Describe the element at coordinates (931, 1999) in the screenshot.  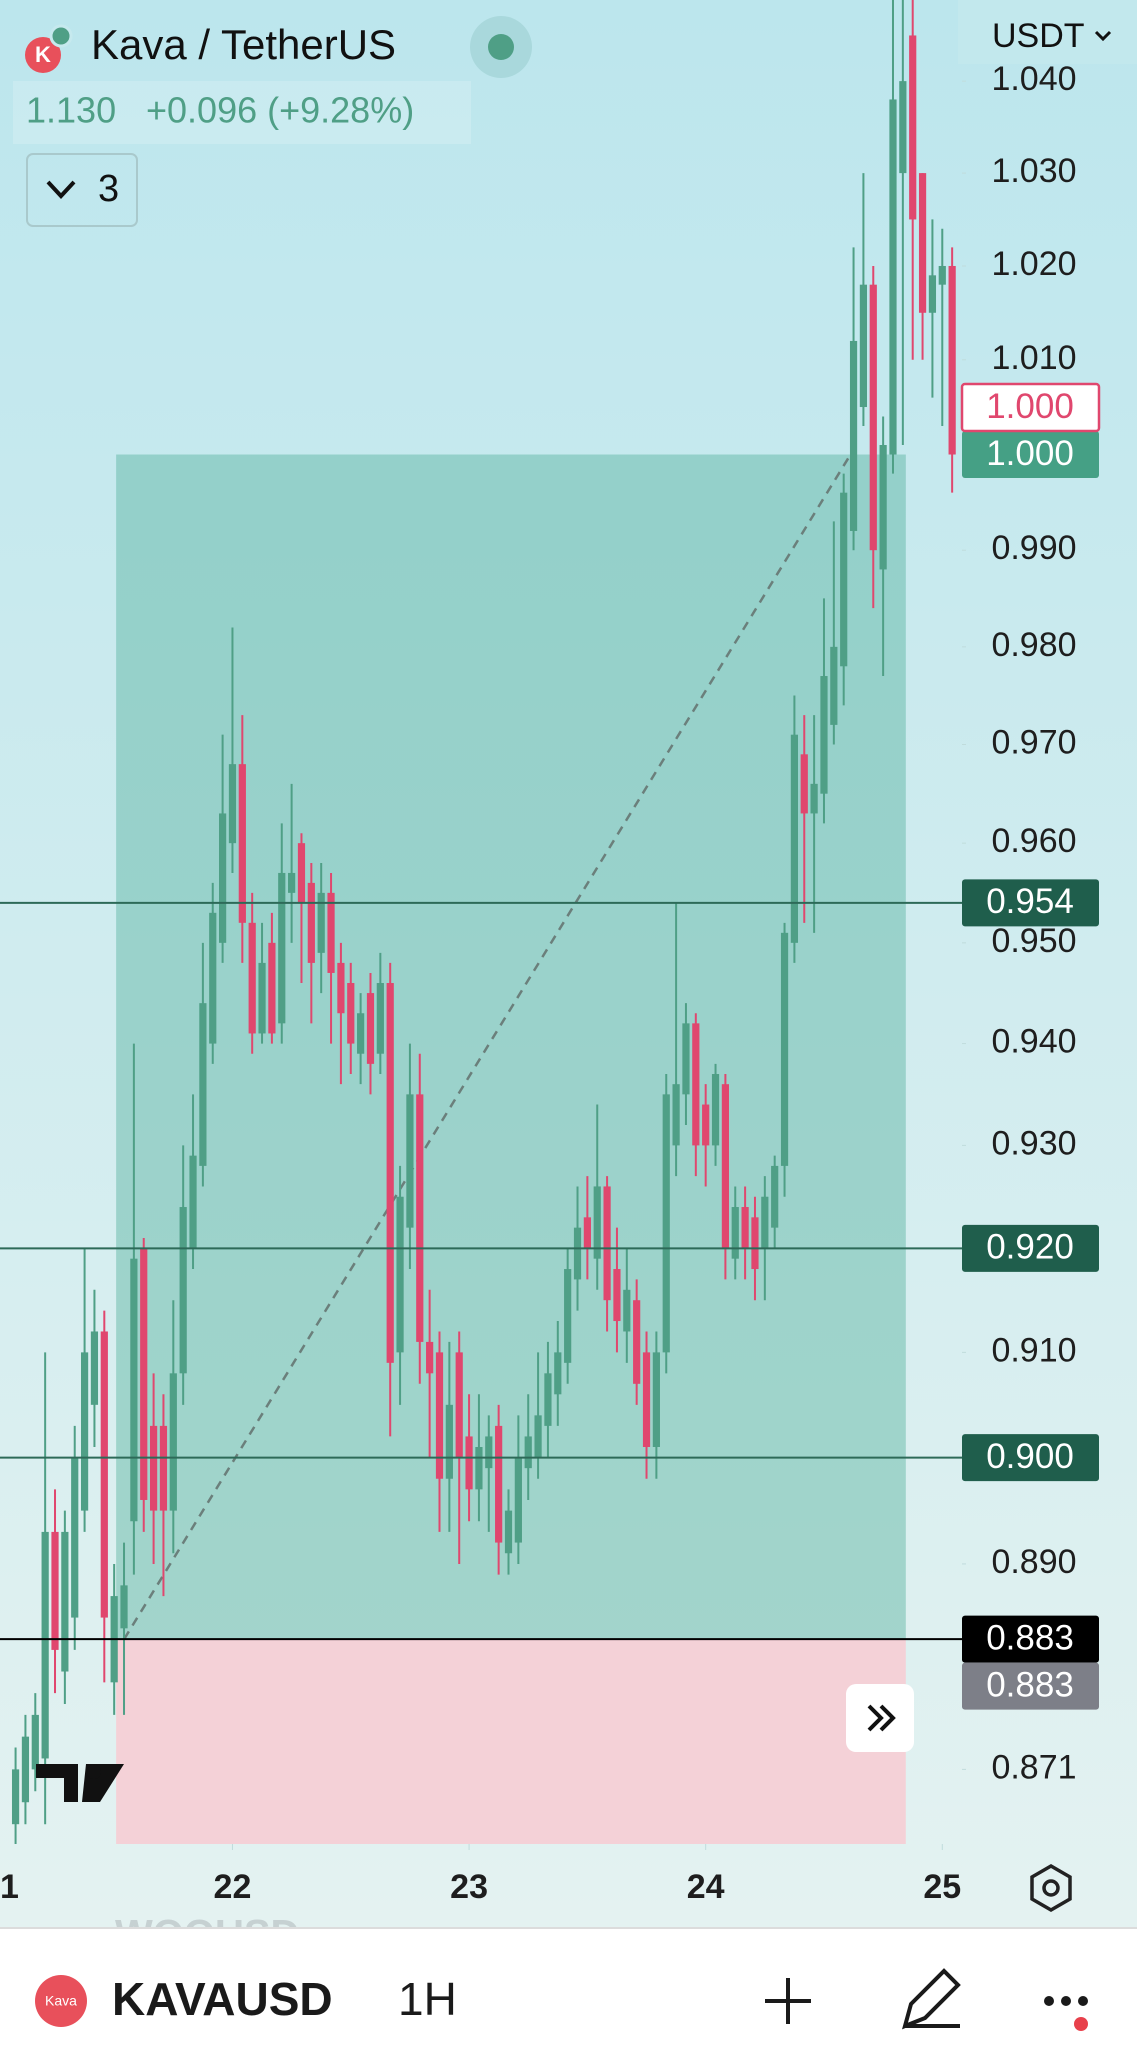
I see `draw-button` at that location.